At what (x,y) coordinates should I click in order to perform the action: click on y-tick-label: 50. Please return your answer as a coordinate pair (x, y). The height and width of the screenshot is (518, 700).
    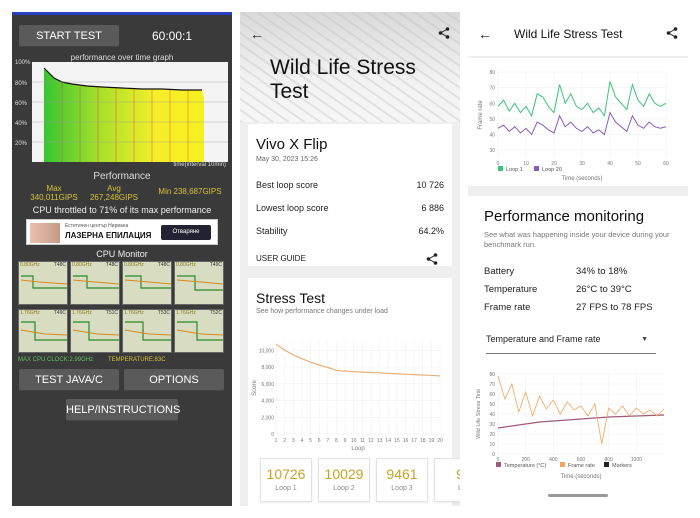
    Looking at the image, I should click on (492, 120).